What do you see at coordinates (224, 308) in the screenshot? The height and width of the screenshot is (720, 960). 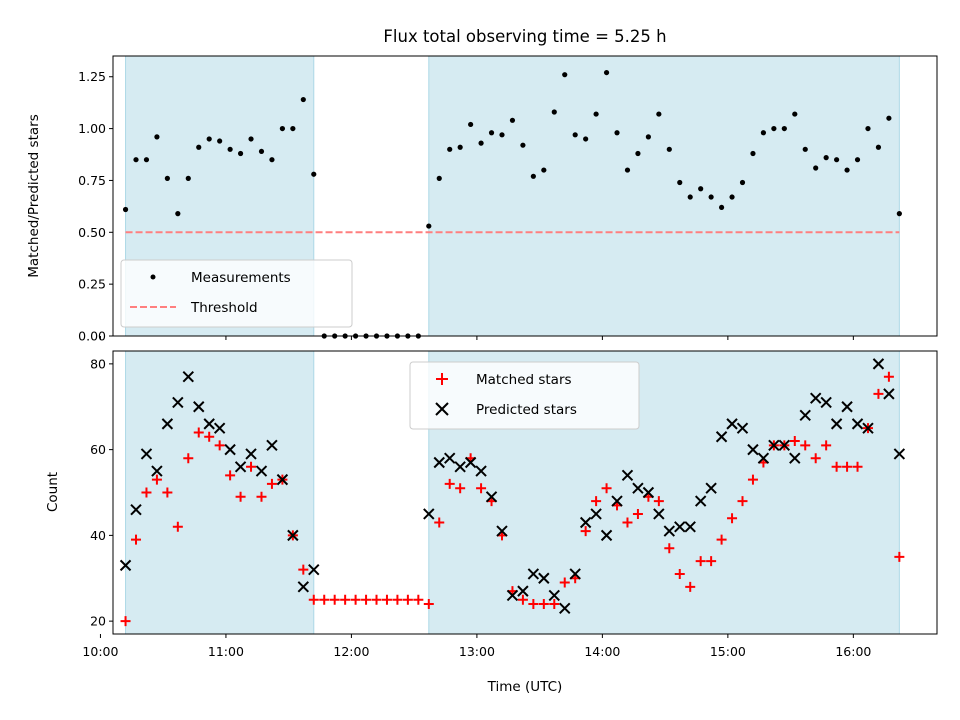 I see `legend-threshold-label: Threshold` at bounding box center [224, 308].